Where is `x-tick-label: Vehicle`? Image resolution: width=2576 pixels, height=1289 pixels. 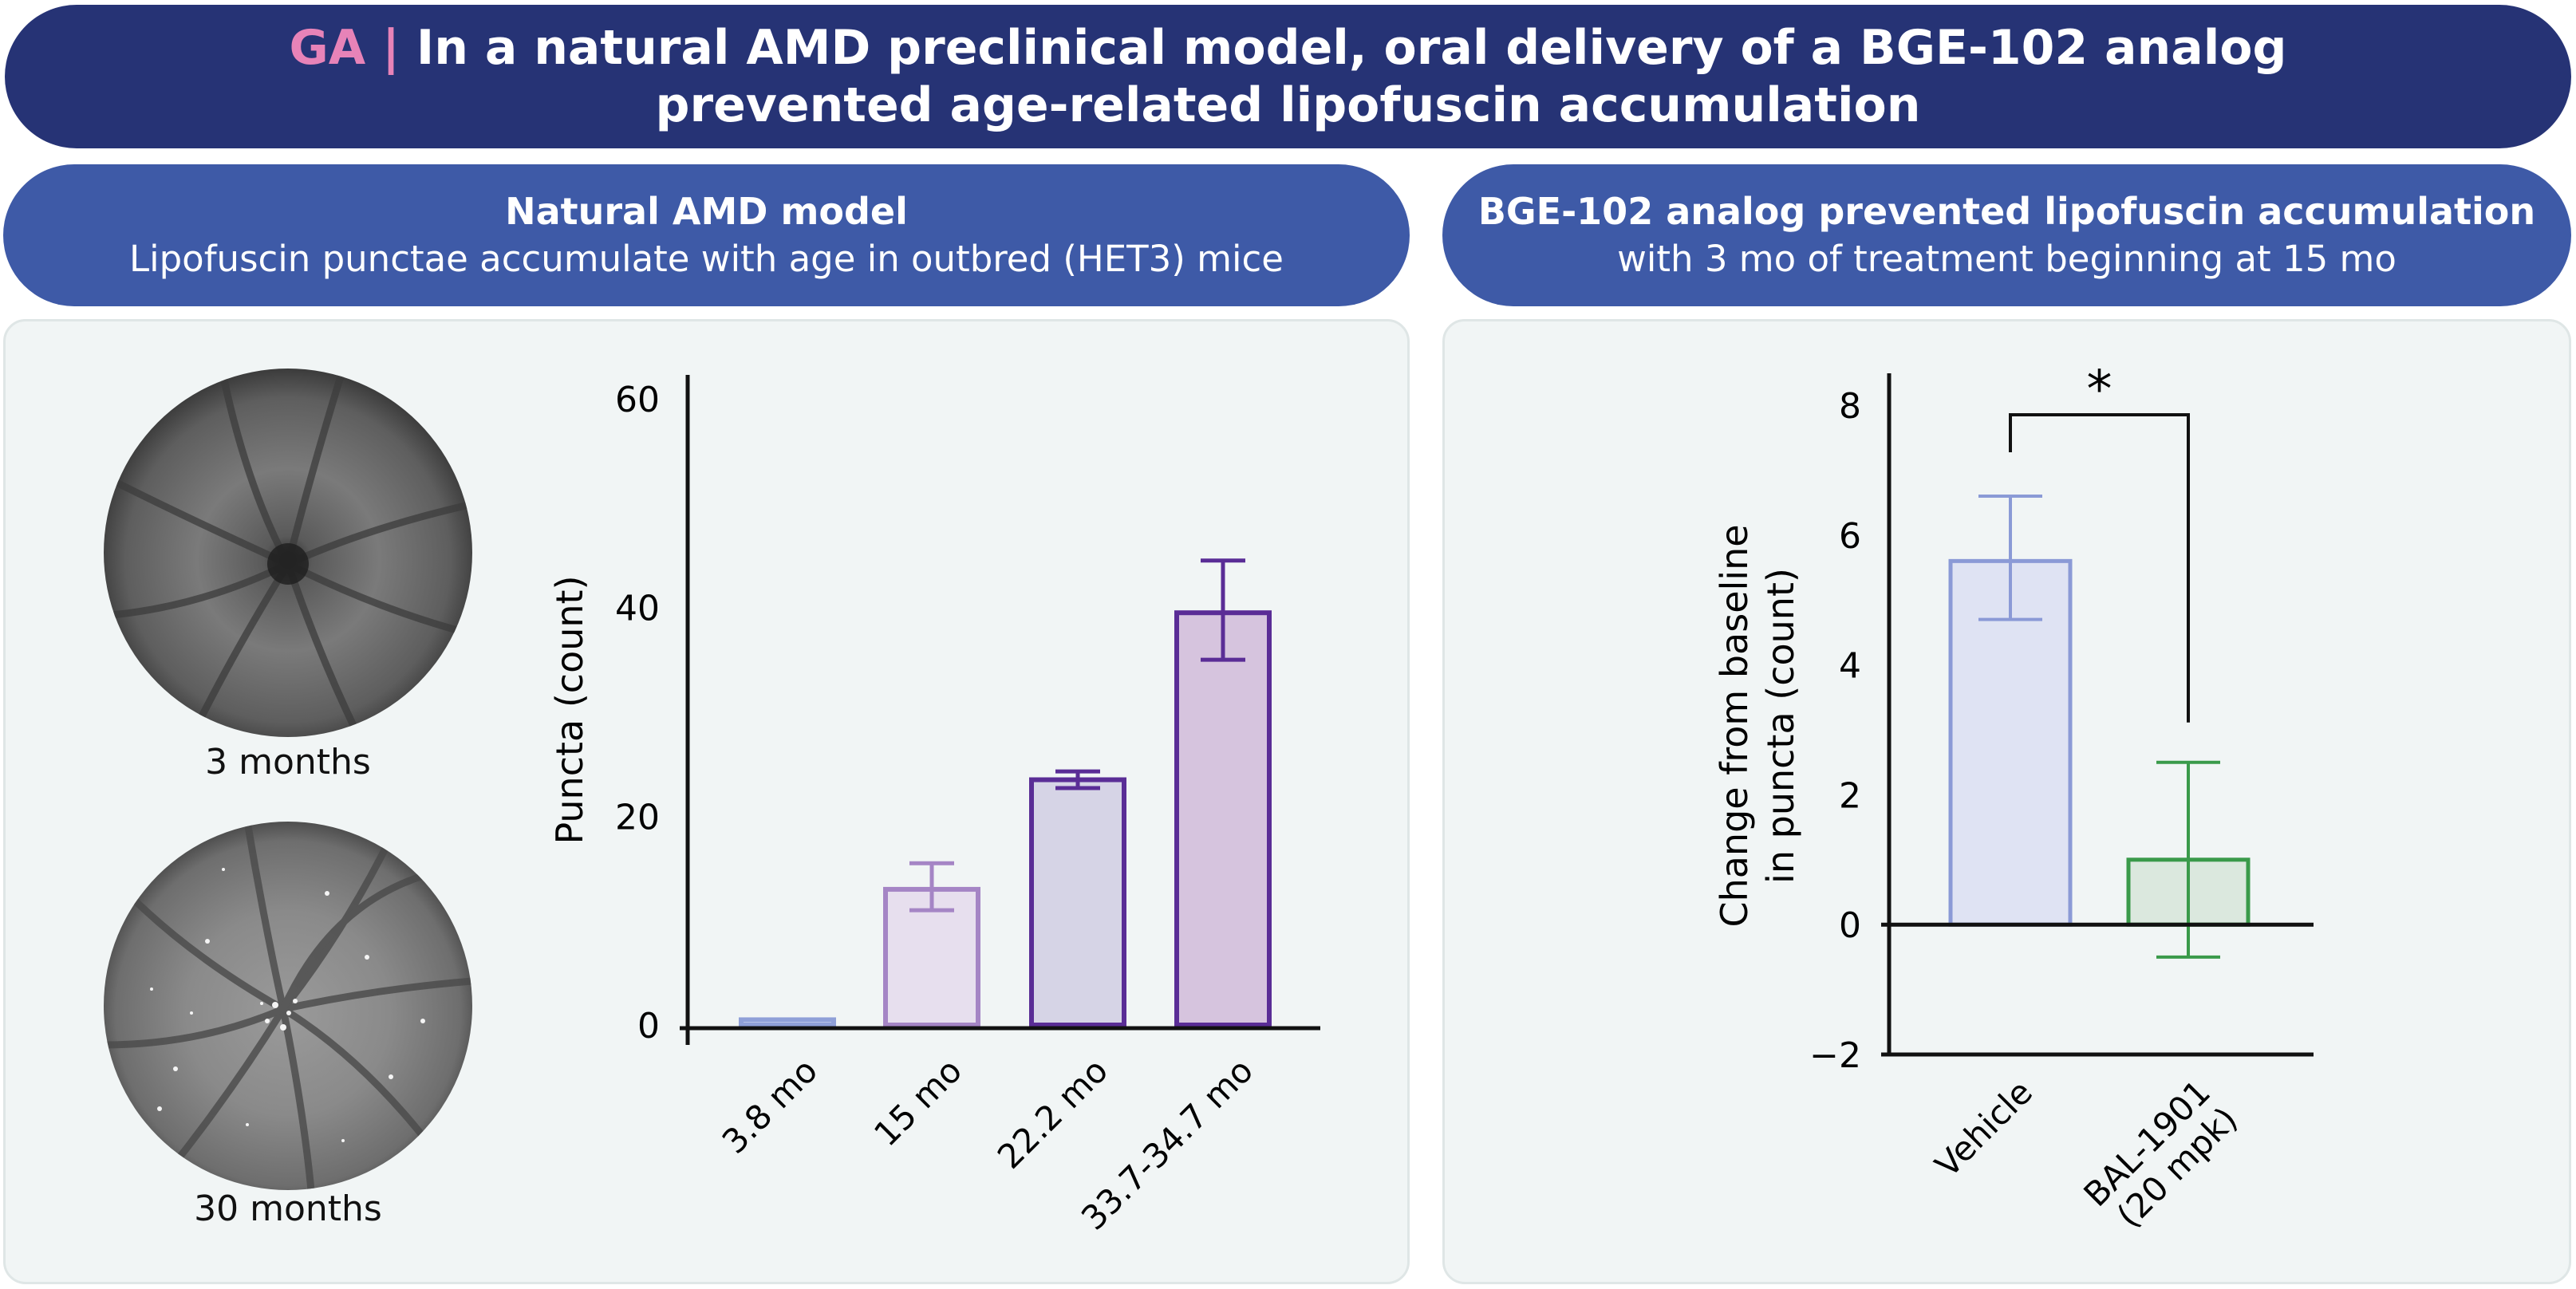
x-tick-label: Vehicle is located at coordinates (1983, 1128).